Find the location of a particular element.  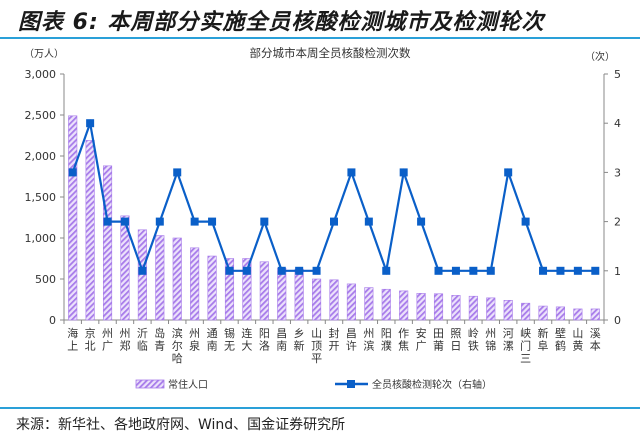

x-tick-label: 照 is located at coordinates (455, 333).